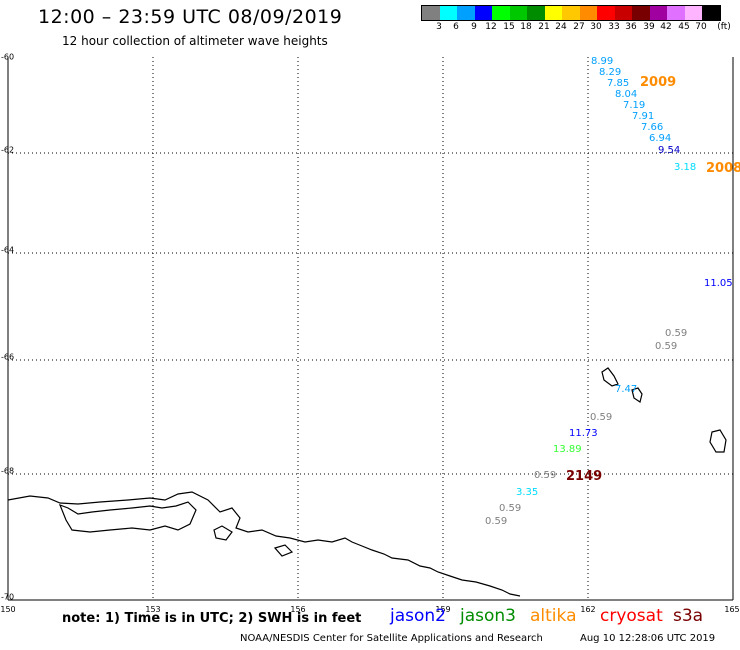 Image resolution: width=740 pixels, height=650 pixels. I want to click on satellite-label-altika: altika, so click(553, 616).